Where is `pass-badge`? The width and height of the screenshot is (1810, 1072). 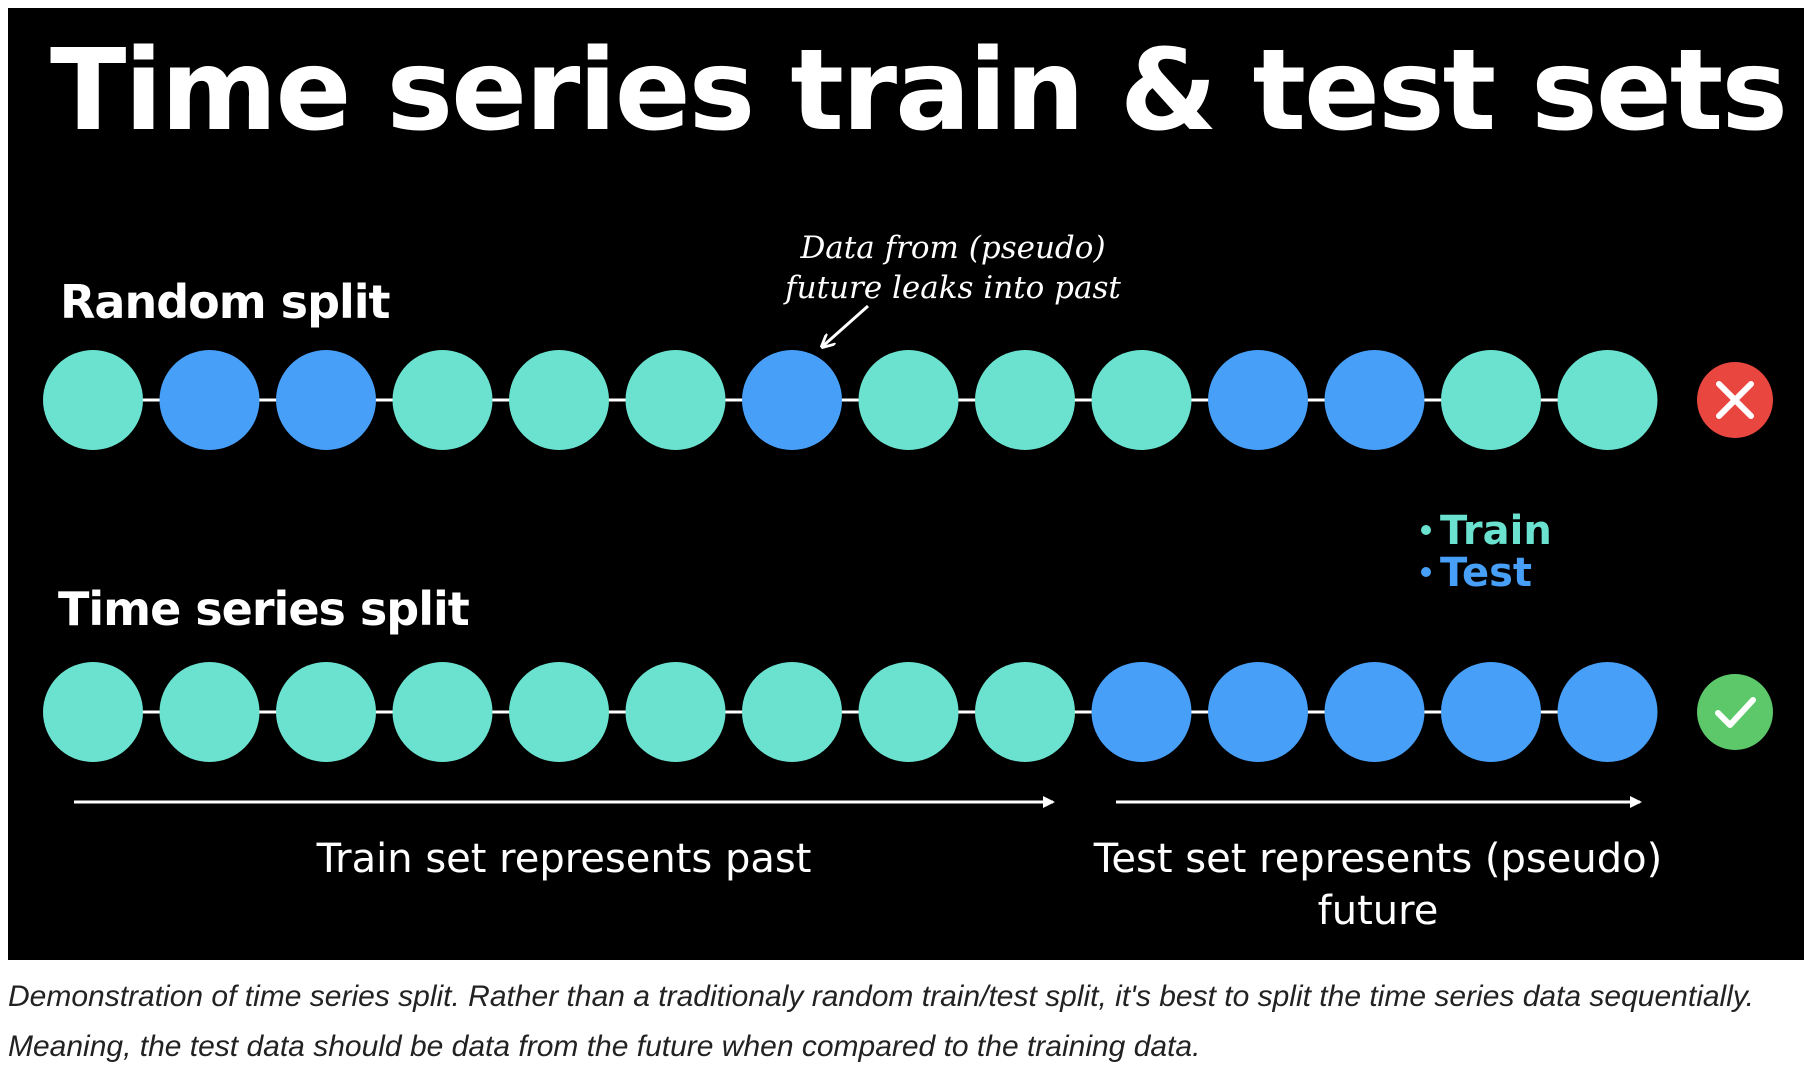
pass-badge is located at coordinates (1735, 712).